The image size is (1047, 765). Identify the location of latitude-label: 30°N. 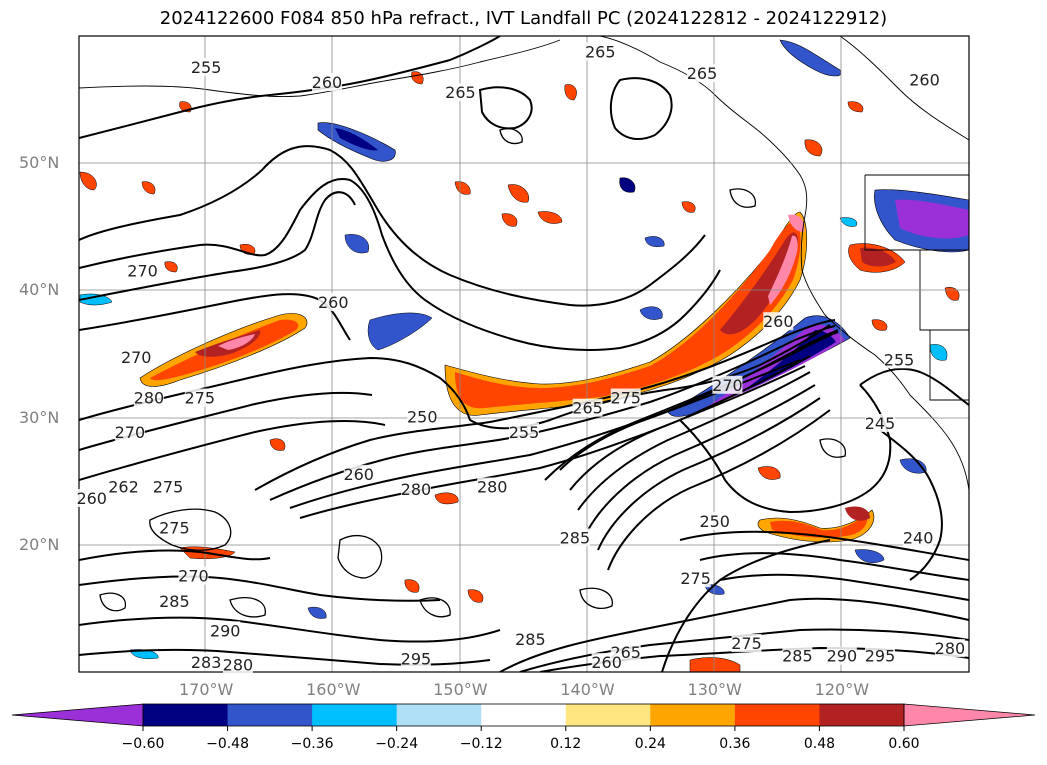
(39, 417).